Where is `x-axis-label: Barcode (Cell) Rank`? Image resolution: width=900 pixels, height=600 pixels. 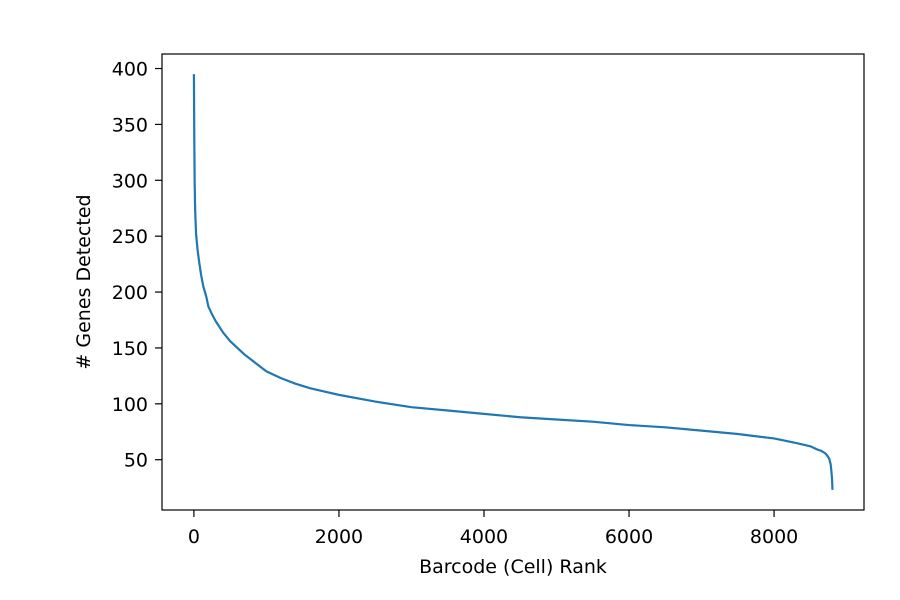
x-axis-label: Barcode (Cell) Rank is located at coordinates (513, 567).